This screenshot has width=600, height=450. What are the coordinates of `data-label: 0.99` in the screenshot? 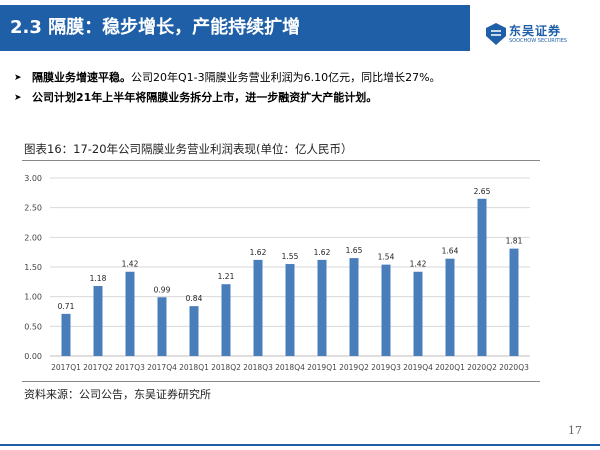 It's located at (162, 289).